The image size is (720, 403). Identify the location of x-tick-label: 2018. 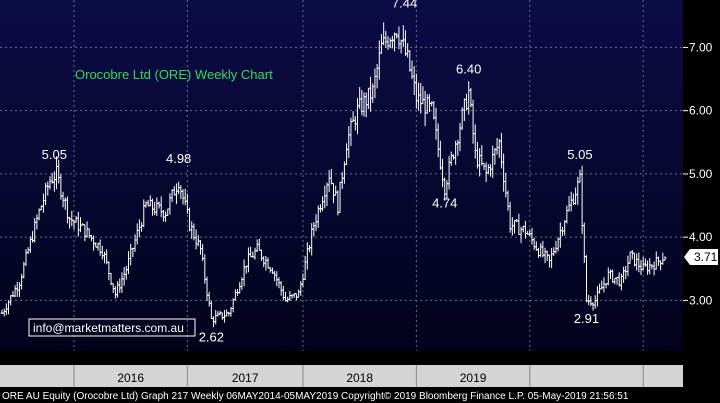
(359, 378).